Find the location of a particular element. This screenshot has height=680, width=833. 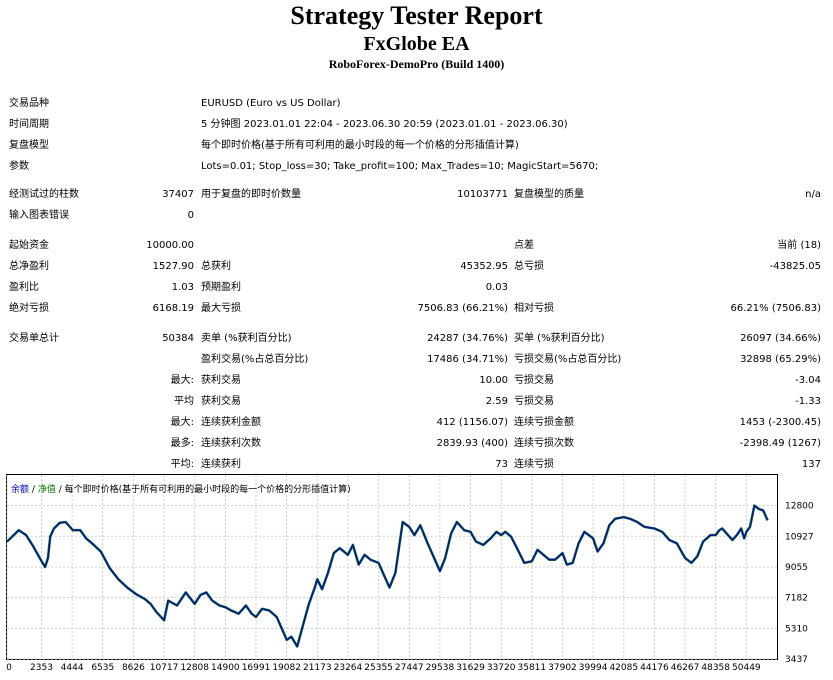

model-value: 每个即时价格(基于所有可利用的最小时段的每一个价格的分形插值计算) is located at coordinates (360, 145).